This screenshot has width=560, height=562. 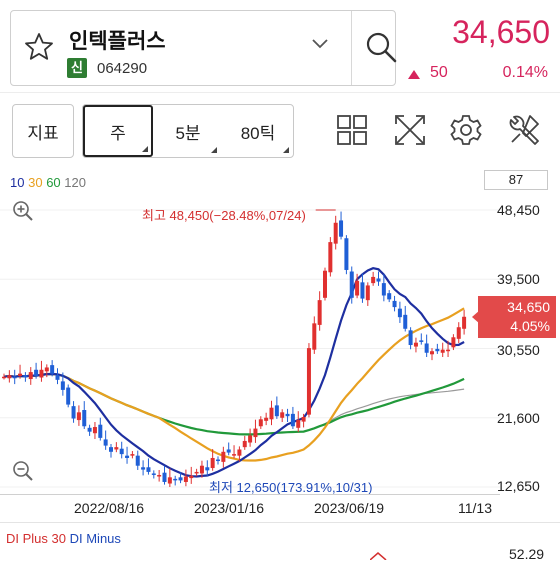 I want to click on di-plus-label: DI Plus 30, so click(x=36, y=538).